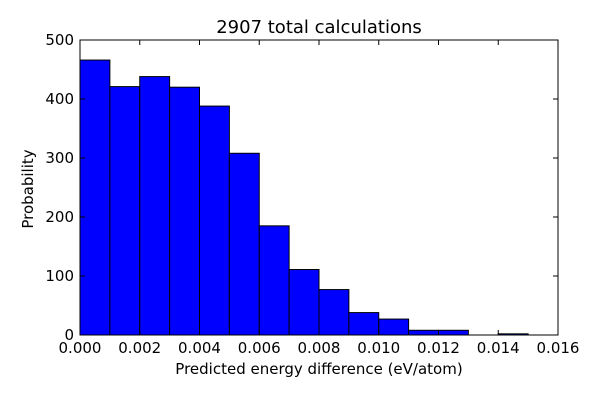 This screenshot has height=400, width=600. Describe the element at coordinates (59, 99) in the screenshot. I see `y-tick-label: 400` at that location.